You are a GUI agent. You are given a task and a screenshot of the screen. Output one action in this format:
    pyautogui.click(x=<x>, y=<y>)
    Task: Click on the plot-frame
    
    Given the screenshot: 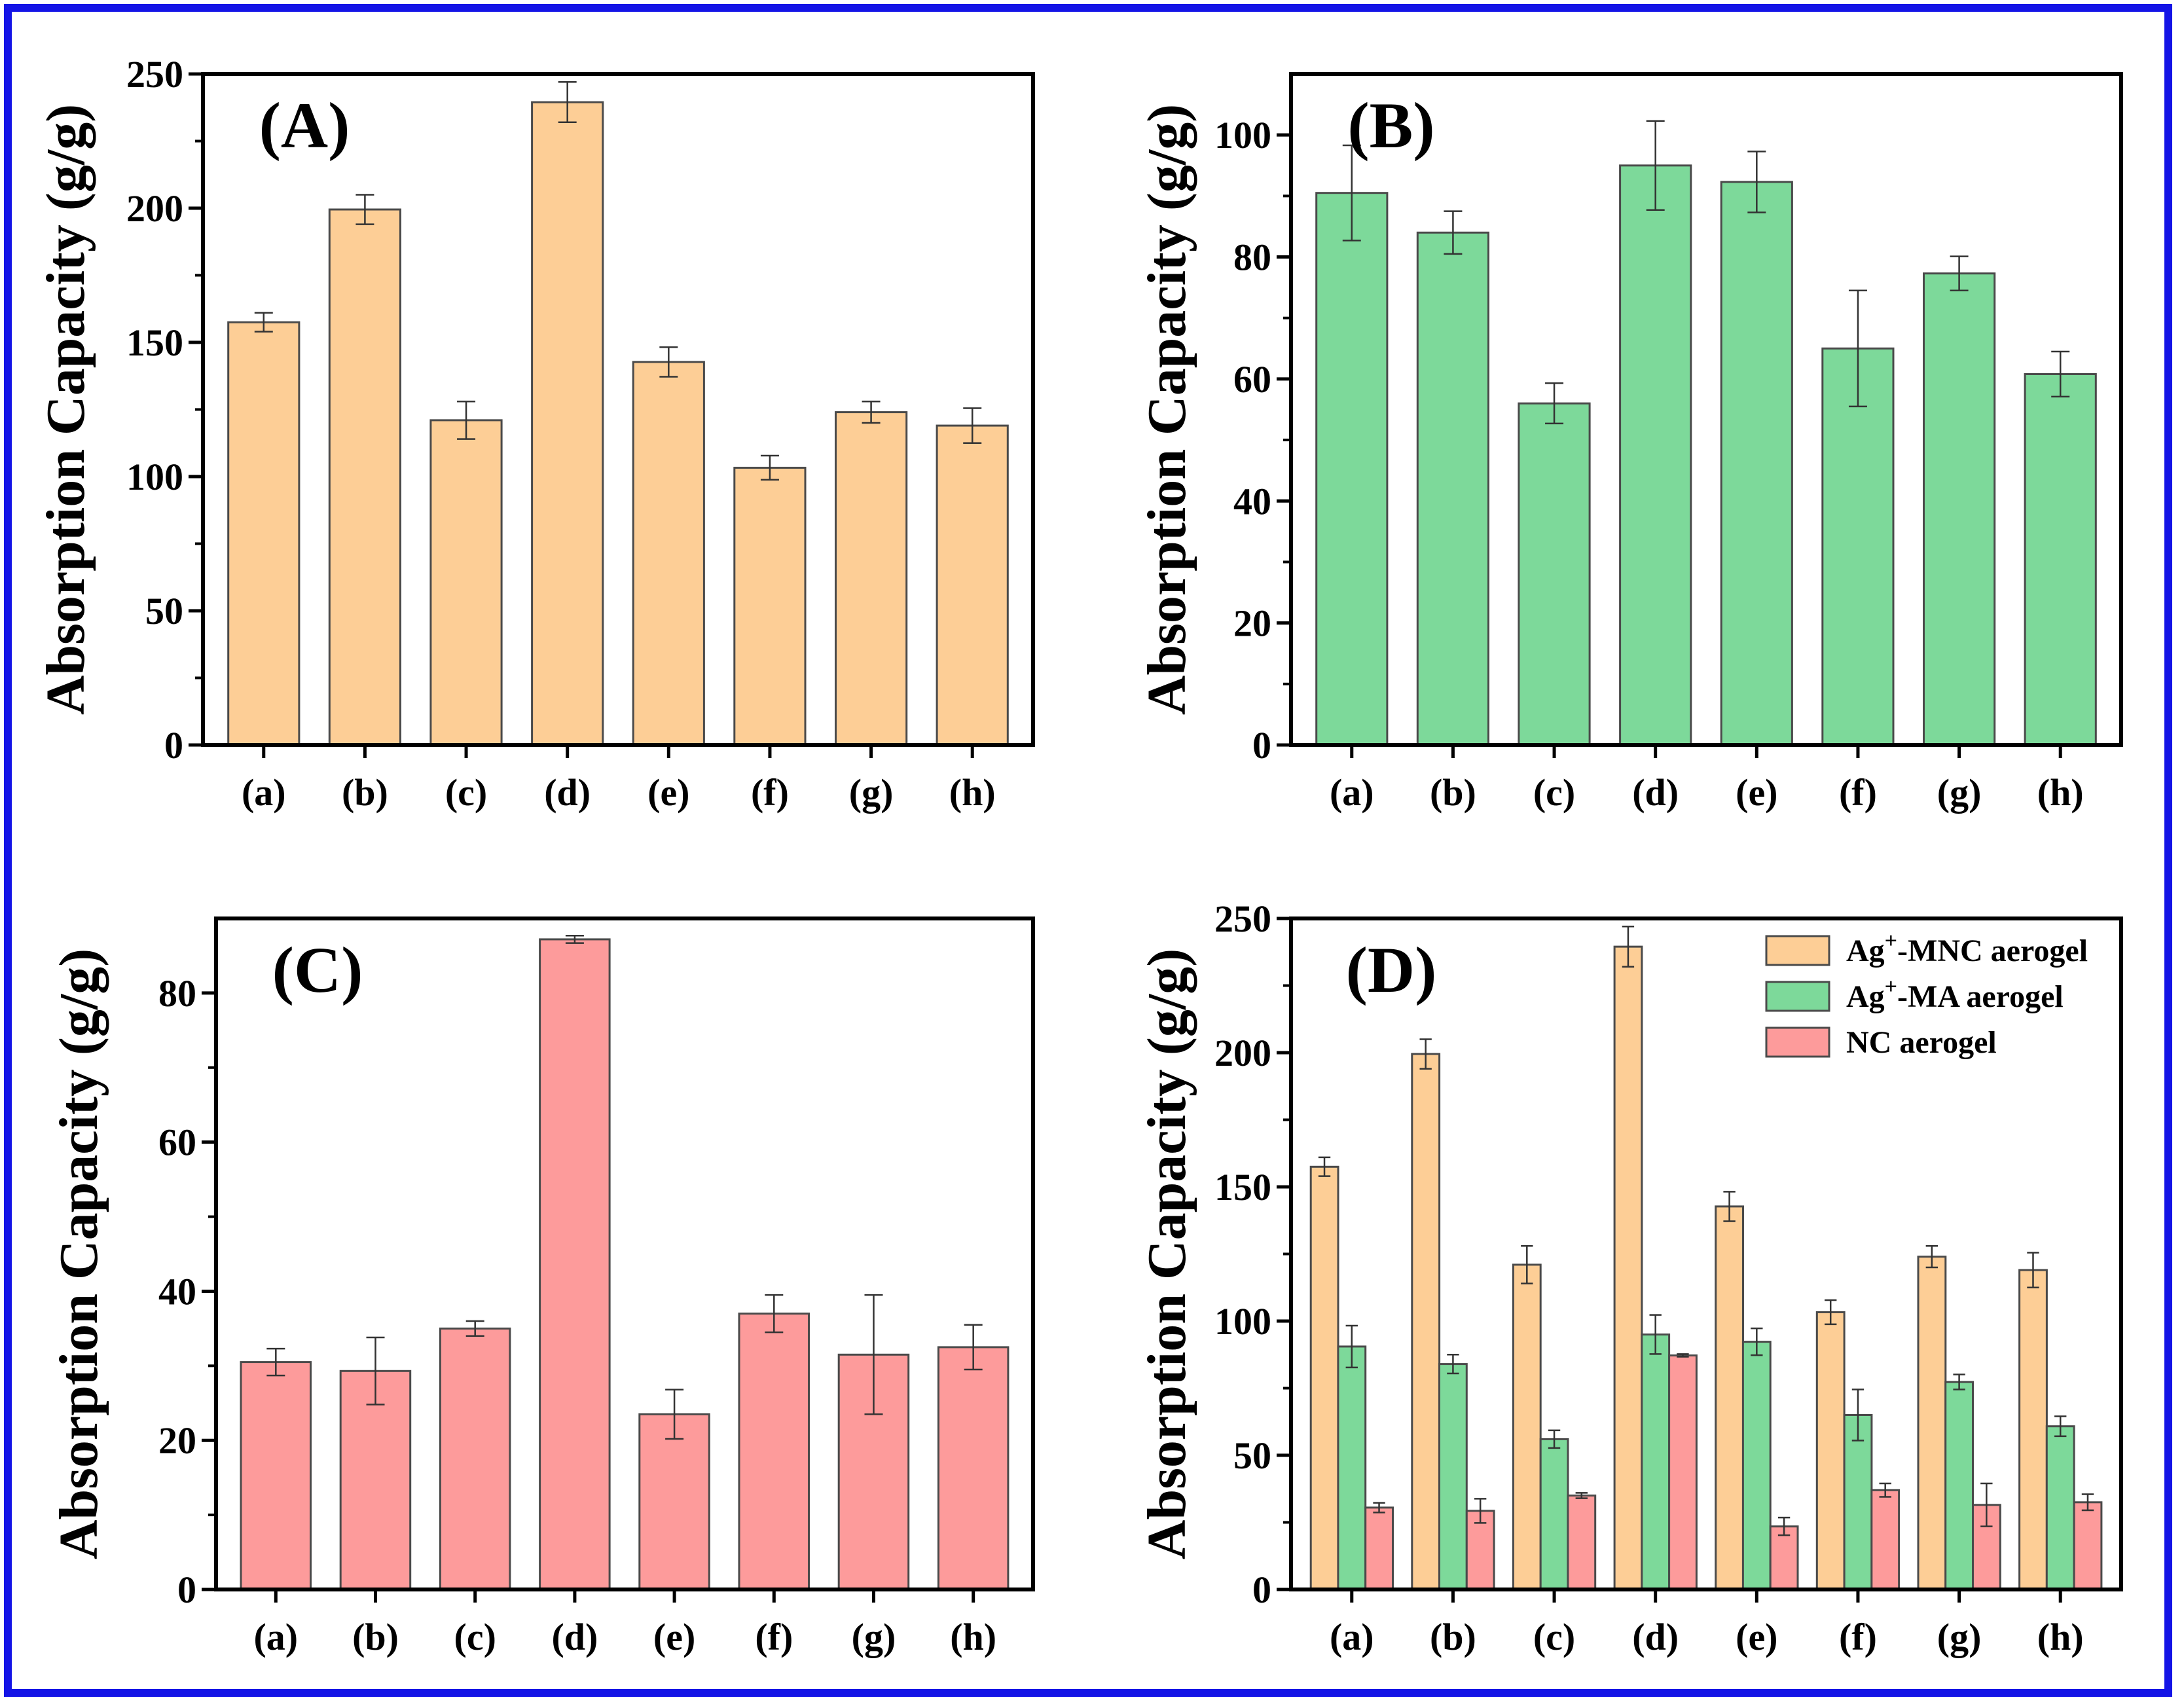 What is the action you would take?
    pyautogui.click(x=624, y=1254)
    